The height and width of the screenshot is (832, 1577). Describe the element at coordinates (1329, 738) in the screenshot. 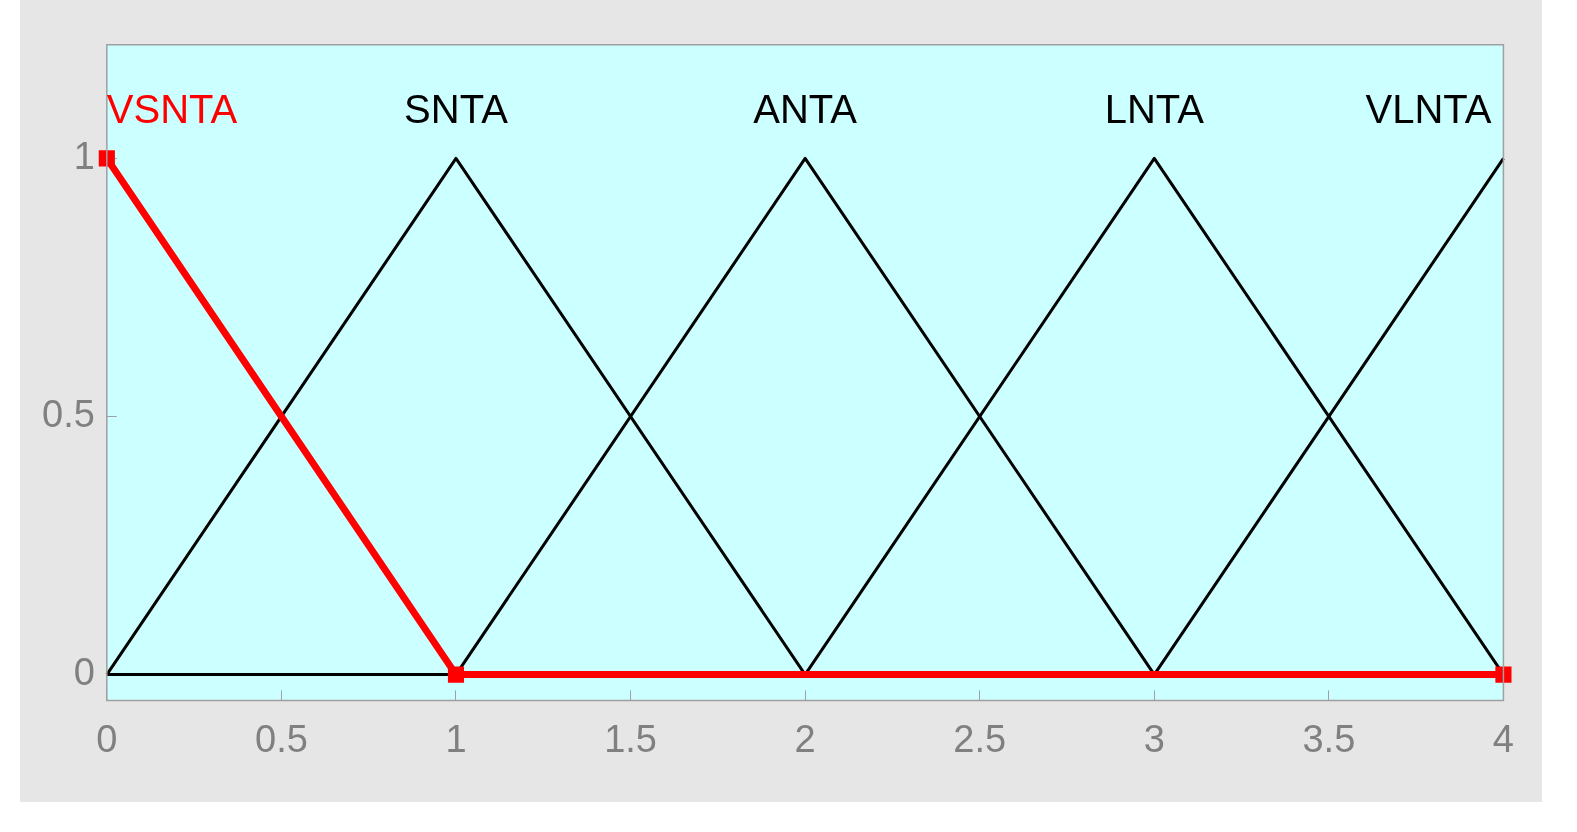

I see `x-tick-label: 3.5` at that location.